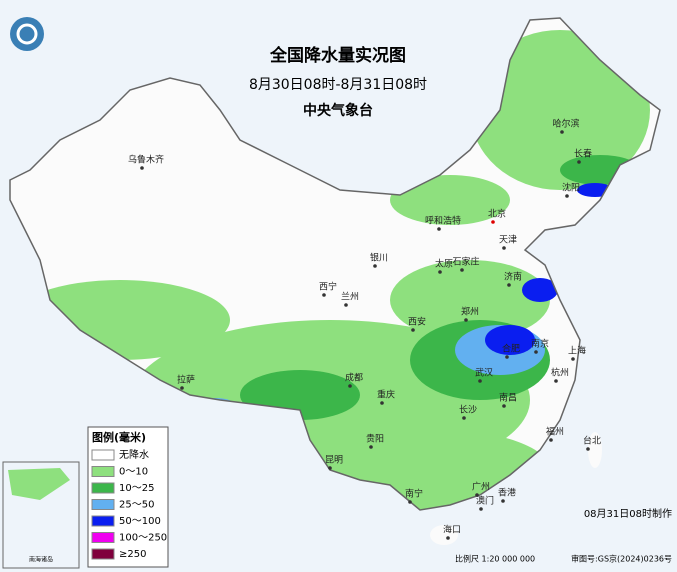 Image resolution: width=677 pixels, height=572 pixels. What do you see at coordinates (414, 494) in the screenshot?
I see `city-label: 南宁` at bounding box center [414, 494].